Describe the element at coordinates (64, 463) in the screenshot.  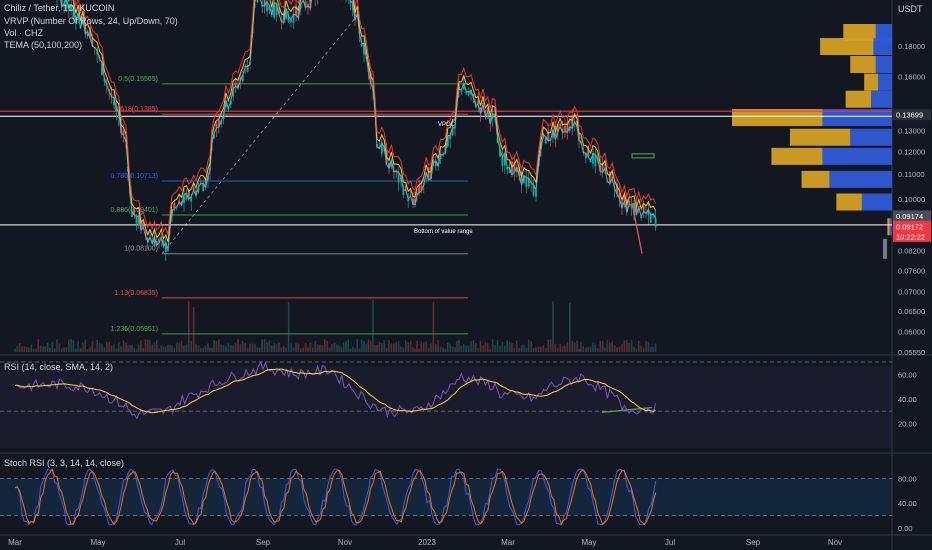
I see `stoch-legend: Stoch RSI (3, 3, 14, 14, close)` at that location.